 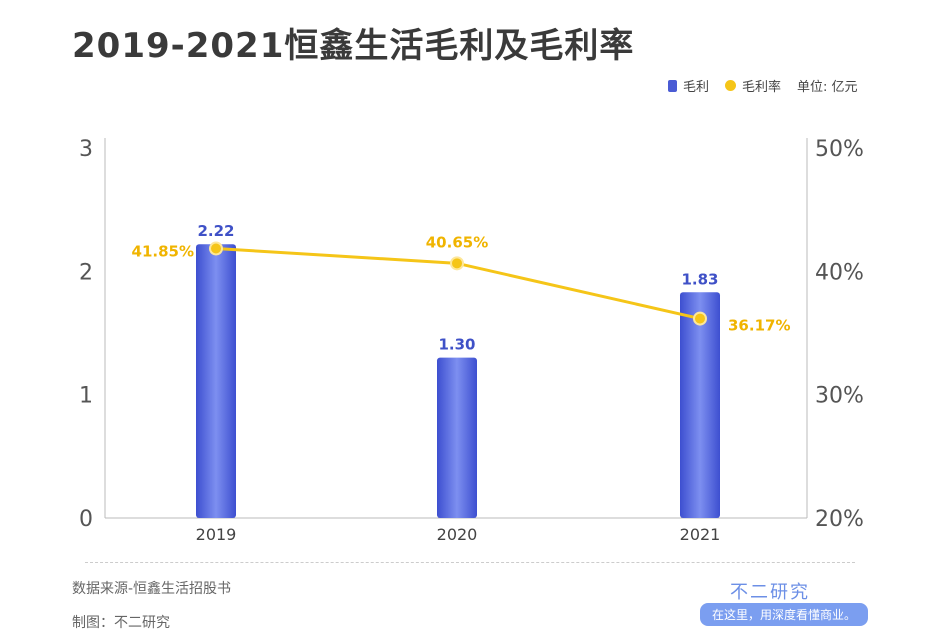 What do you see at coordinates (457, 242) in the screenshot?
I see `line-data-label: 40.65%` at bounding box center [457, 242].